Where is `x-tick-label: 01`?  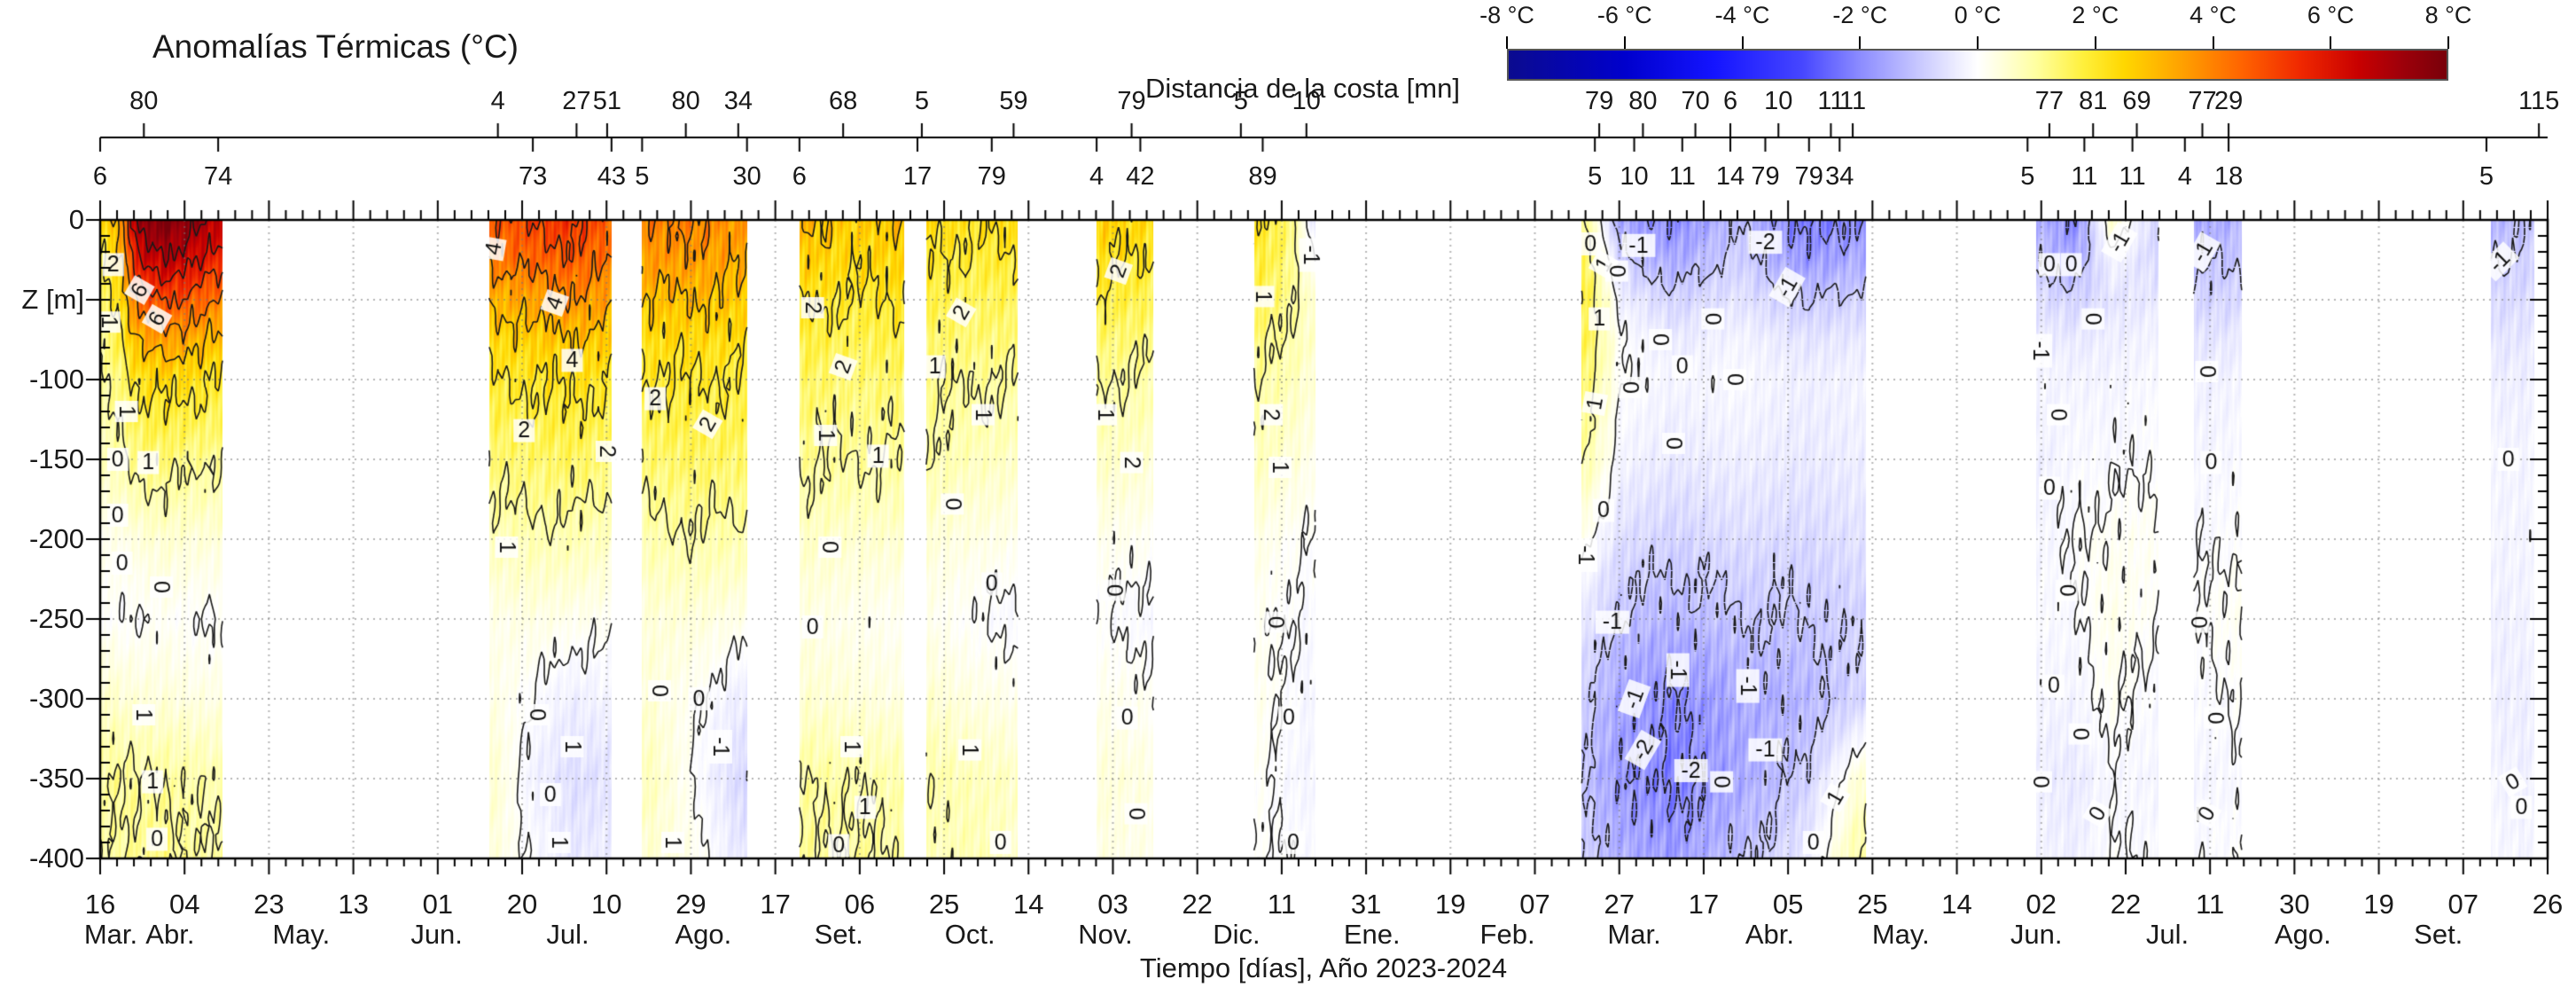 x-tick-label: 01 is located at coordinates (438, 905).